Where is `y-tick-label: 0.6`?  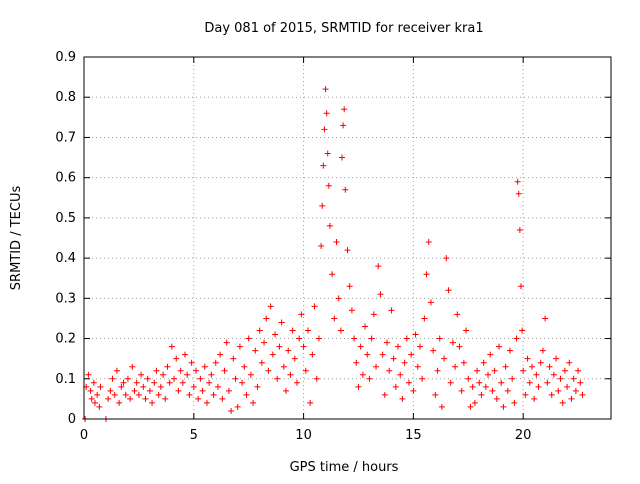
y-tick-label: 0.6 is located at coordinates (65, 178).